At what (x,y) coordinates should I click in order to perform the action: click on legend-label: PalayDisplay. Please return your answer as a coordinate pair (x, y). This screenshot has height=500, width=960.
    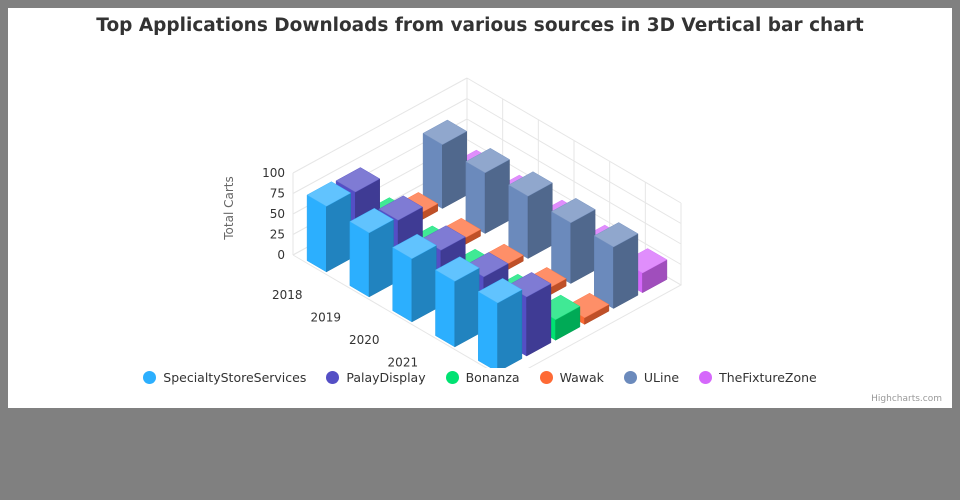
    Looking at the image, I should click on (386, 377).